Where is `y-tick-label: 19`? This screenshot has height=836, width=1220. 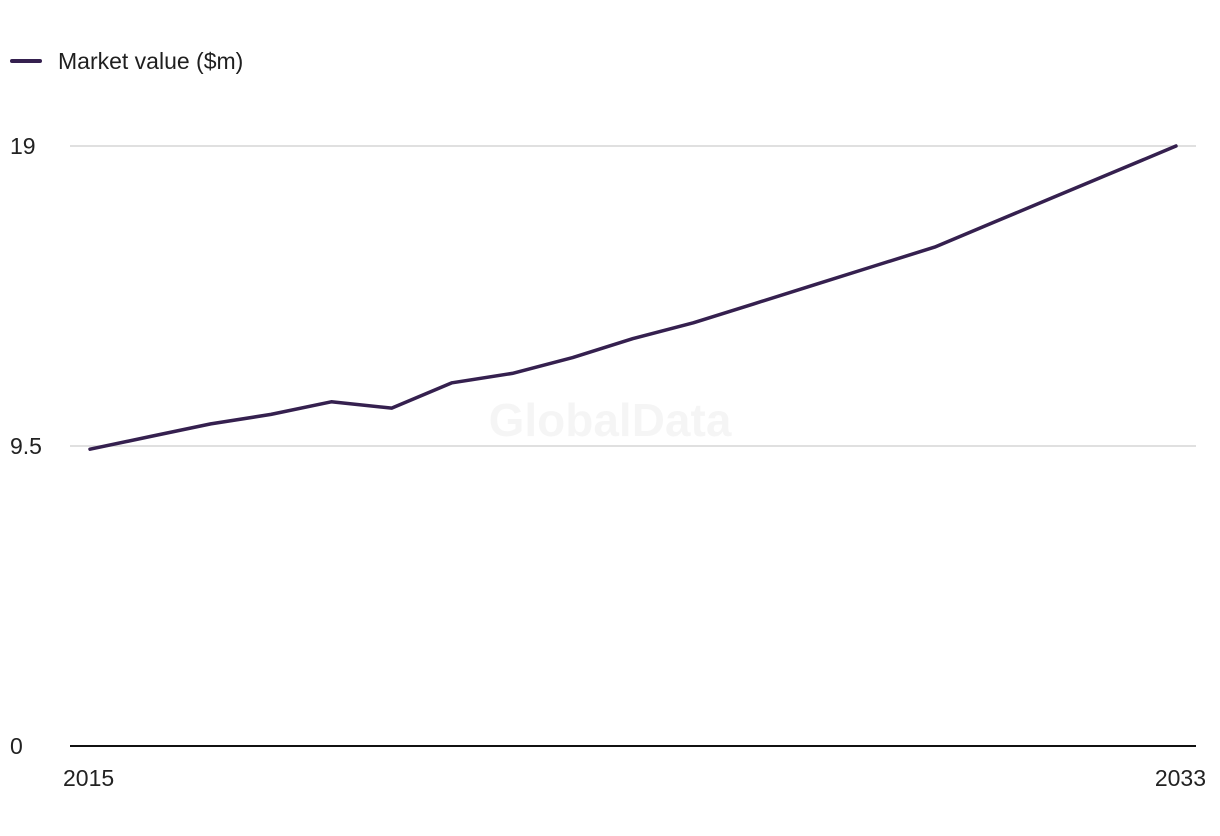 y-tick-label: 19 is located at coordinates (23, 146).